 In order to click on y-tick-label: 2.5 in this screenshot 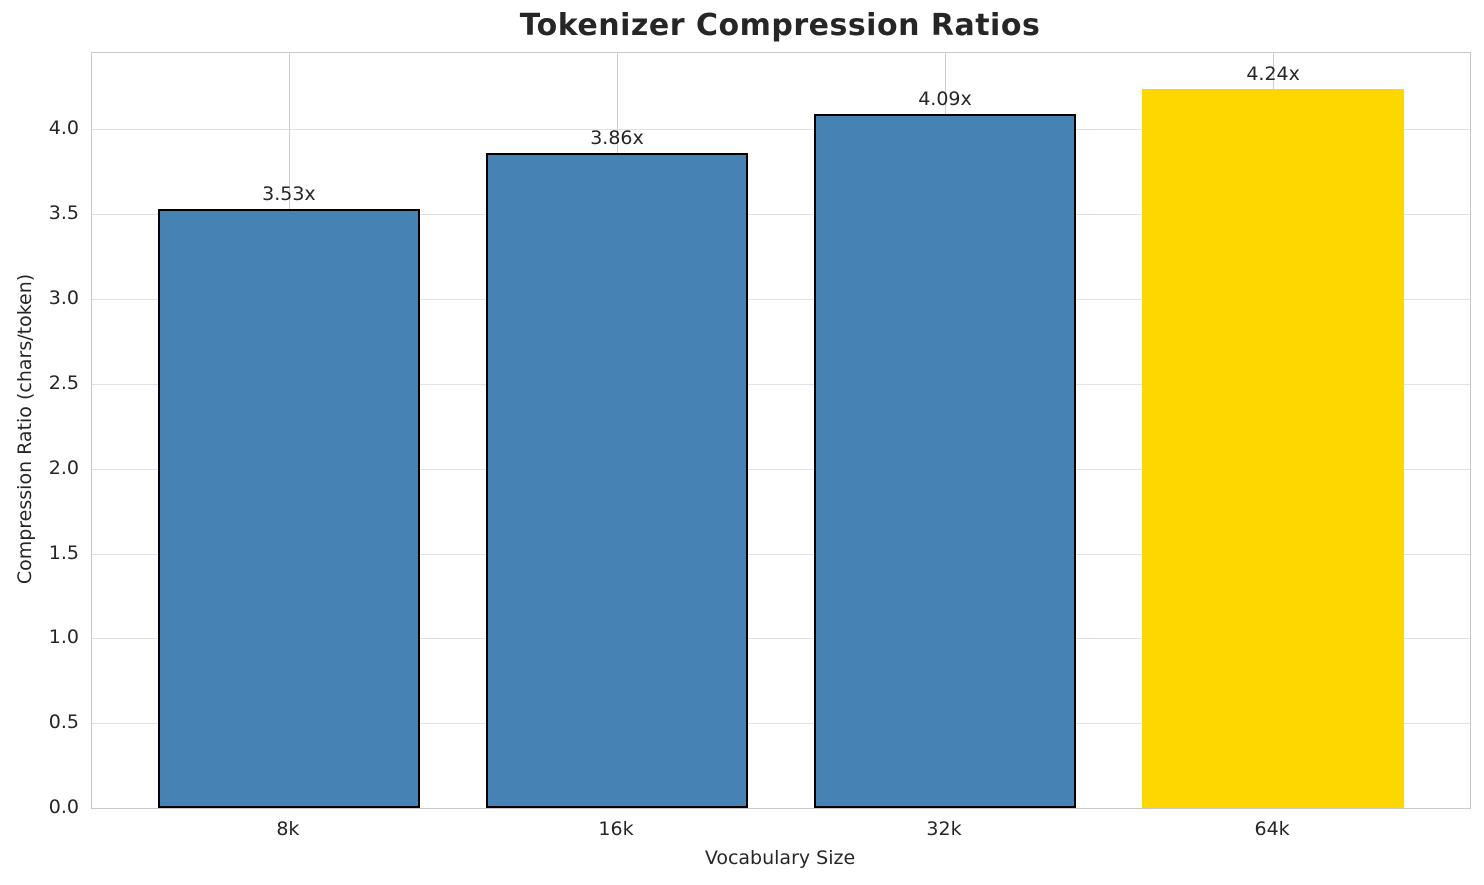, I will do `click(63, 382)`.